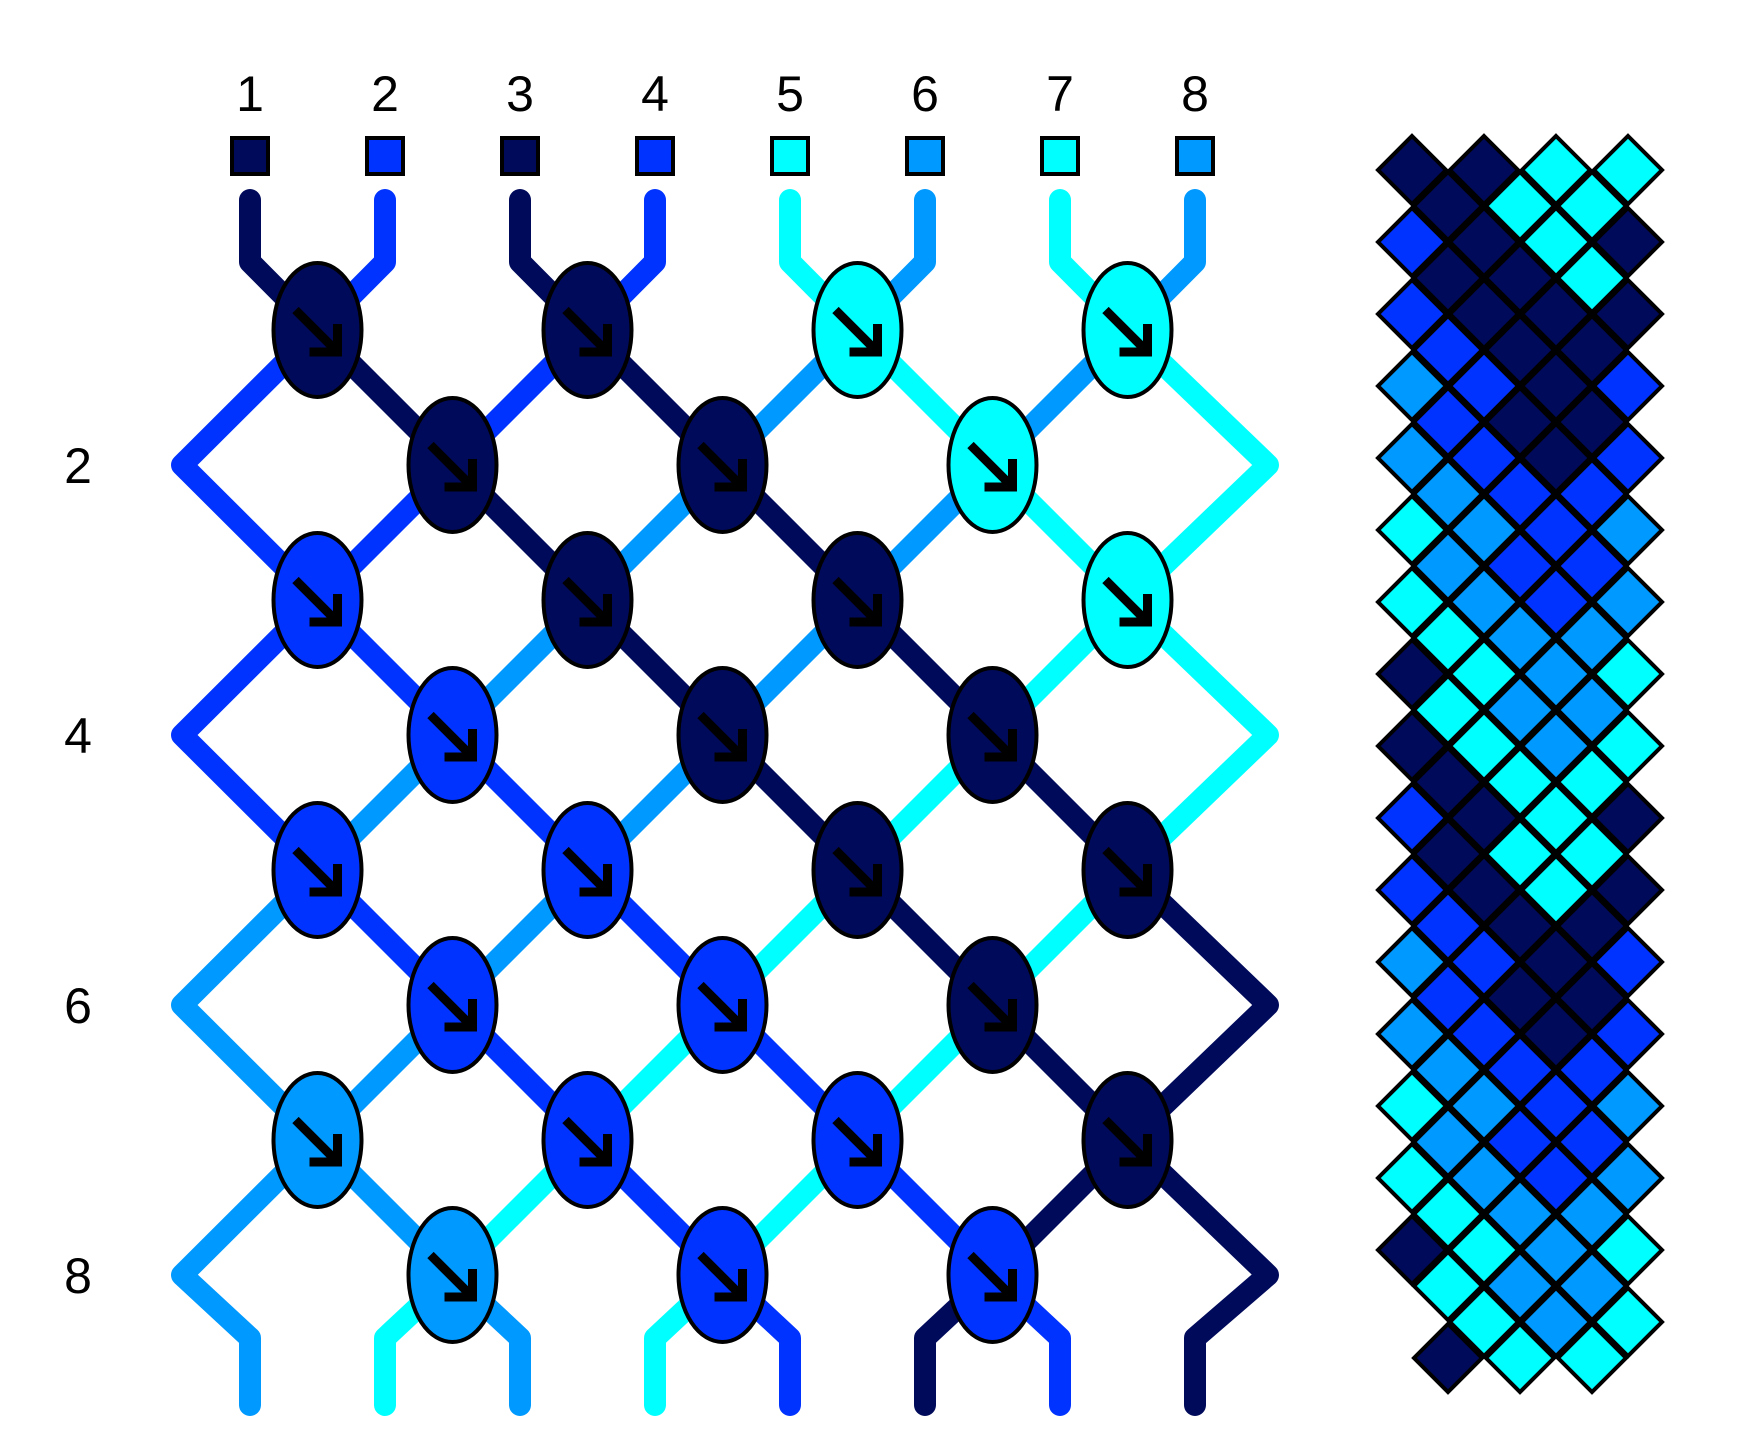 The width and height of the screenshot is (1752, 1445). What do you see at coordinates (520, 94) in the screenshot?
I see `string-number: 3` at bounding box center [520, 94].